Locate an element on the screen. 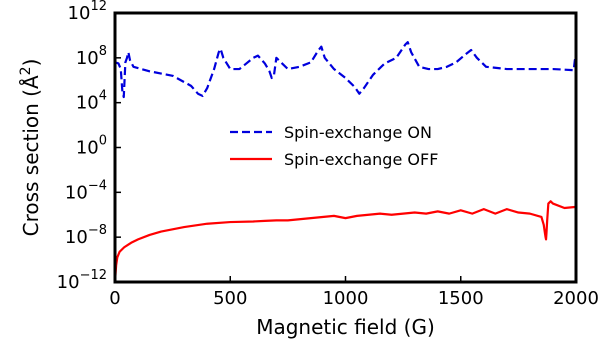 This screenshot has width=604, height=343. y-tick-label-2: 10⁻⁴ is located at coordinates (86, 190).